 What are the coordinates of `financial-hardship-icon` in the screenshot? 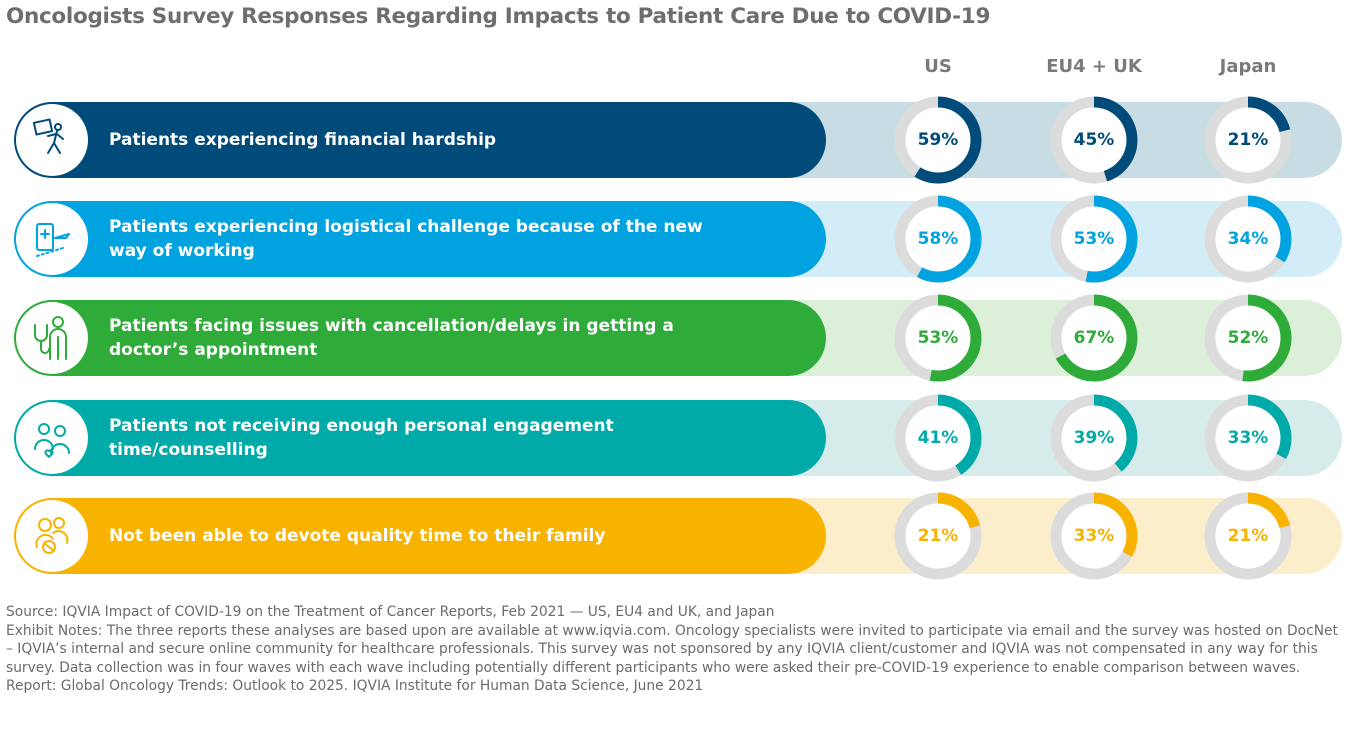 It's located at (52, 140).